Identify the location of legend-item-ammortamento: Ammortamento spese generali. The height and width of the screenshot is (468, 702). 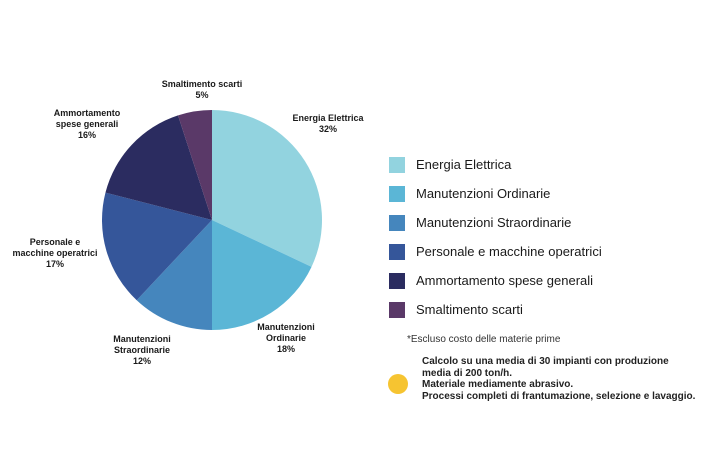
(495, 280).